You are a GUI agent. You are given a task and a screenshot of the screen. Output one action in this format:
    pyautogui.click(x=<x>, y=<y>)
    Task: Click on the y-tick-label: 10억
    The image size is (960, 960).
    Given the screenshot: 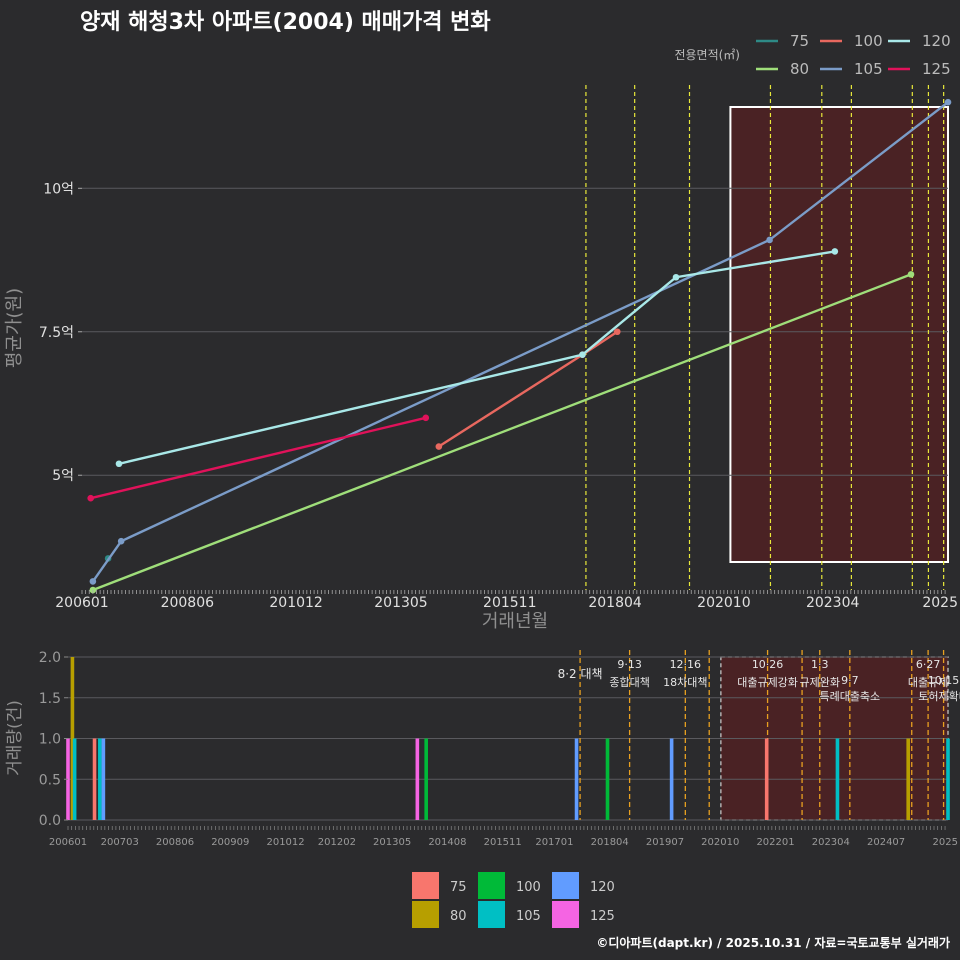 What is the action you would take?
    pyautogui.click(x=58, y=189)
    